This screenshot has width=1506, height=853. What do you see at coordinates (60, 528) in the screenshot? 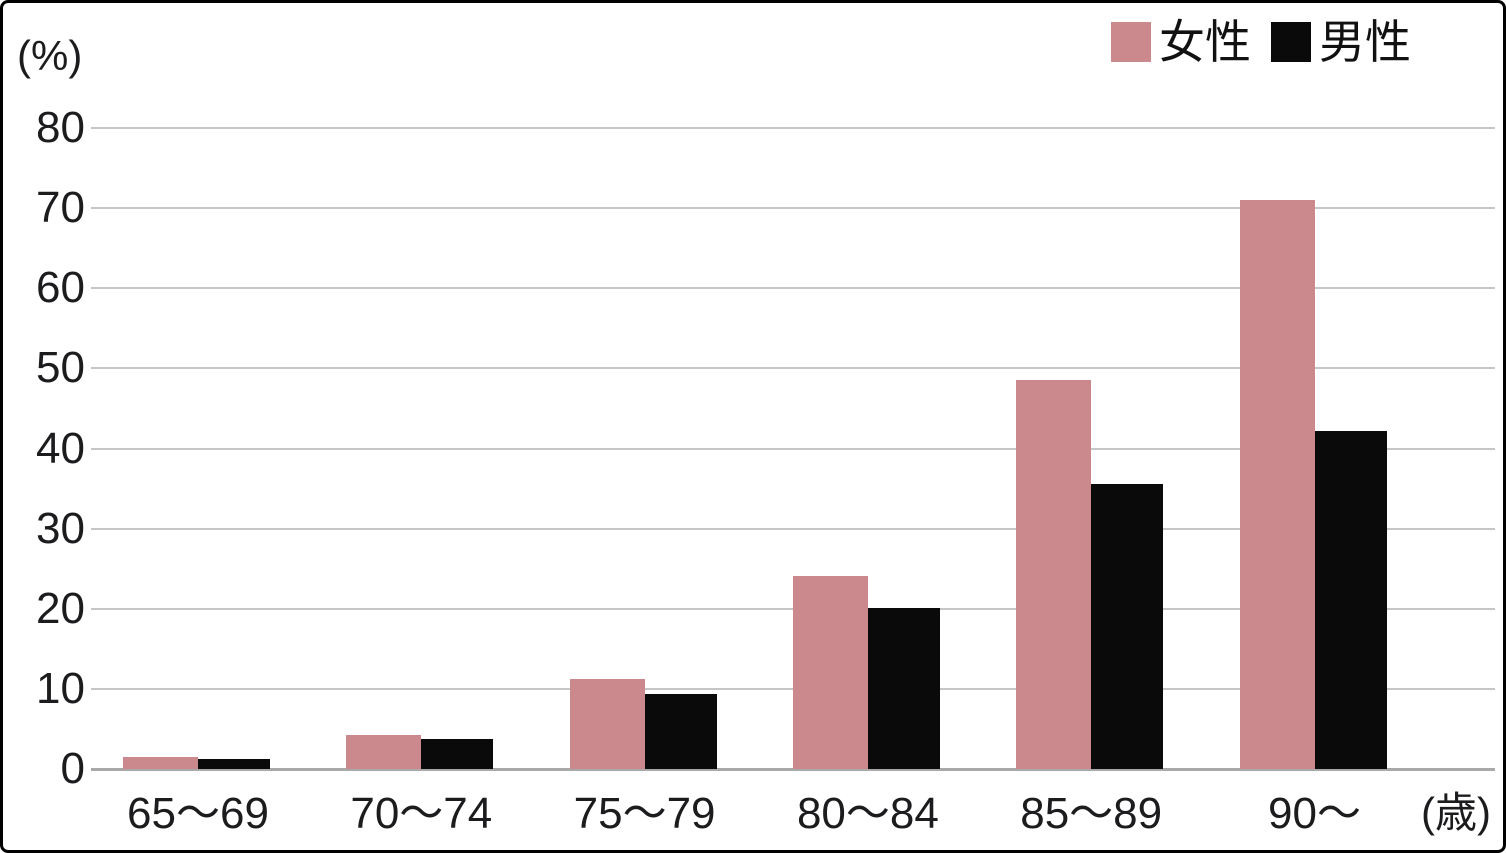
I see `y-tick-label: 30` at bounding box center [60, 528].